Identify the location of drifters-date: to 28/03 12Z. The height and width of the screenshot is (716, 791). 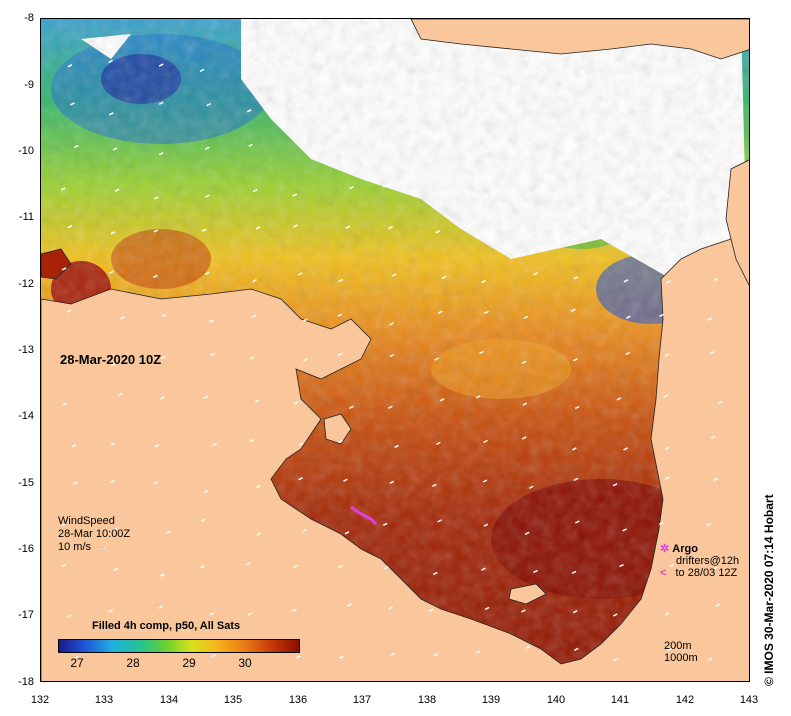
(706, 573).